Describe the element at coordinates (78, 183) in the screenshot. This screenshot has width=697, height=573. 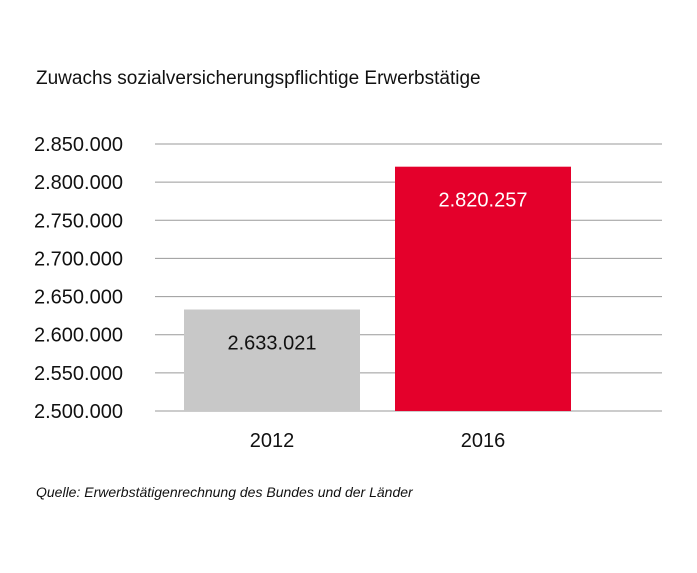
I see `y-tick-label: 2.800.000` at that location.